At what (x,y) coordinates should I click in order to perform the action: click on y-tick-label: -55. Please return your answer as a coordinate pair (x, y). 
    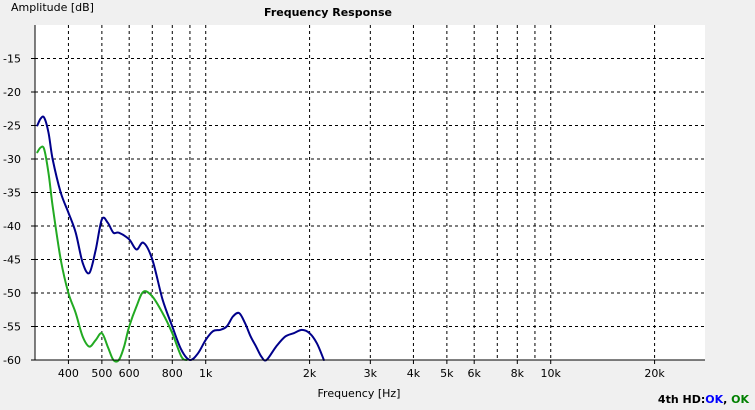
    Looking at the image, I should click on (12, 327).